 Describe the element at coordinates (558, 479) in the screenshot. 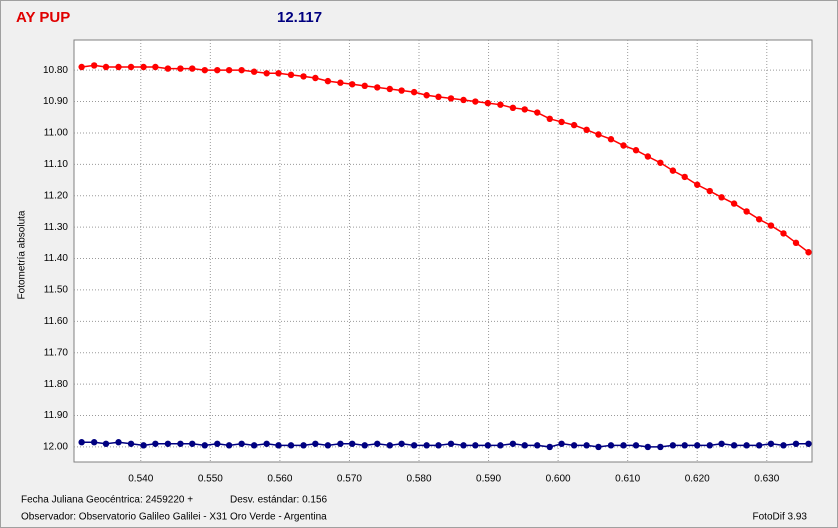

I see `x-tick-label: 0.600` at that location.